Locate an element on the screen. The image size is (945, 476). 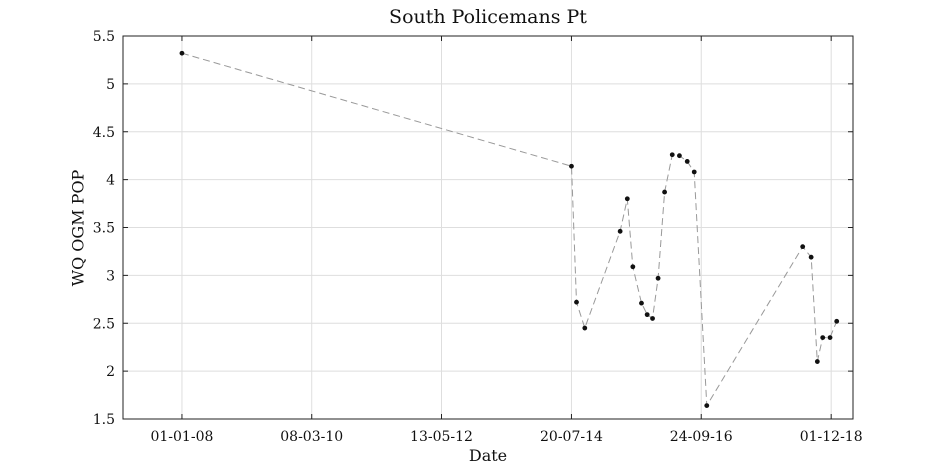
y-tick-label: 3.5 is located at coordinates (104, 229).